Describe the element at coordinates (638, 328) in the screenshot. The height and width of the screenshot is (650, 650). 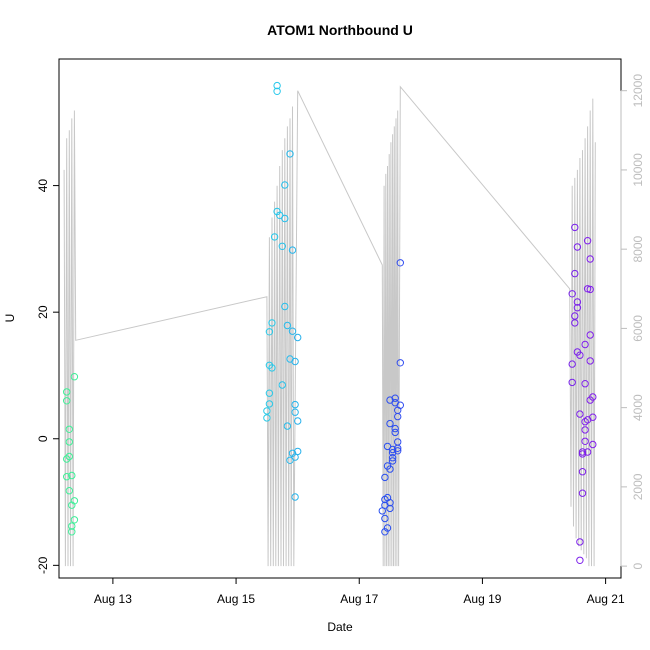
I see `y2-tick-label: 6000` at that location.